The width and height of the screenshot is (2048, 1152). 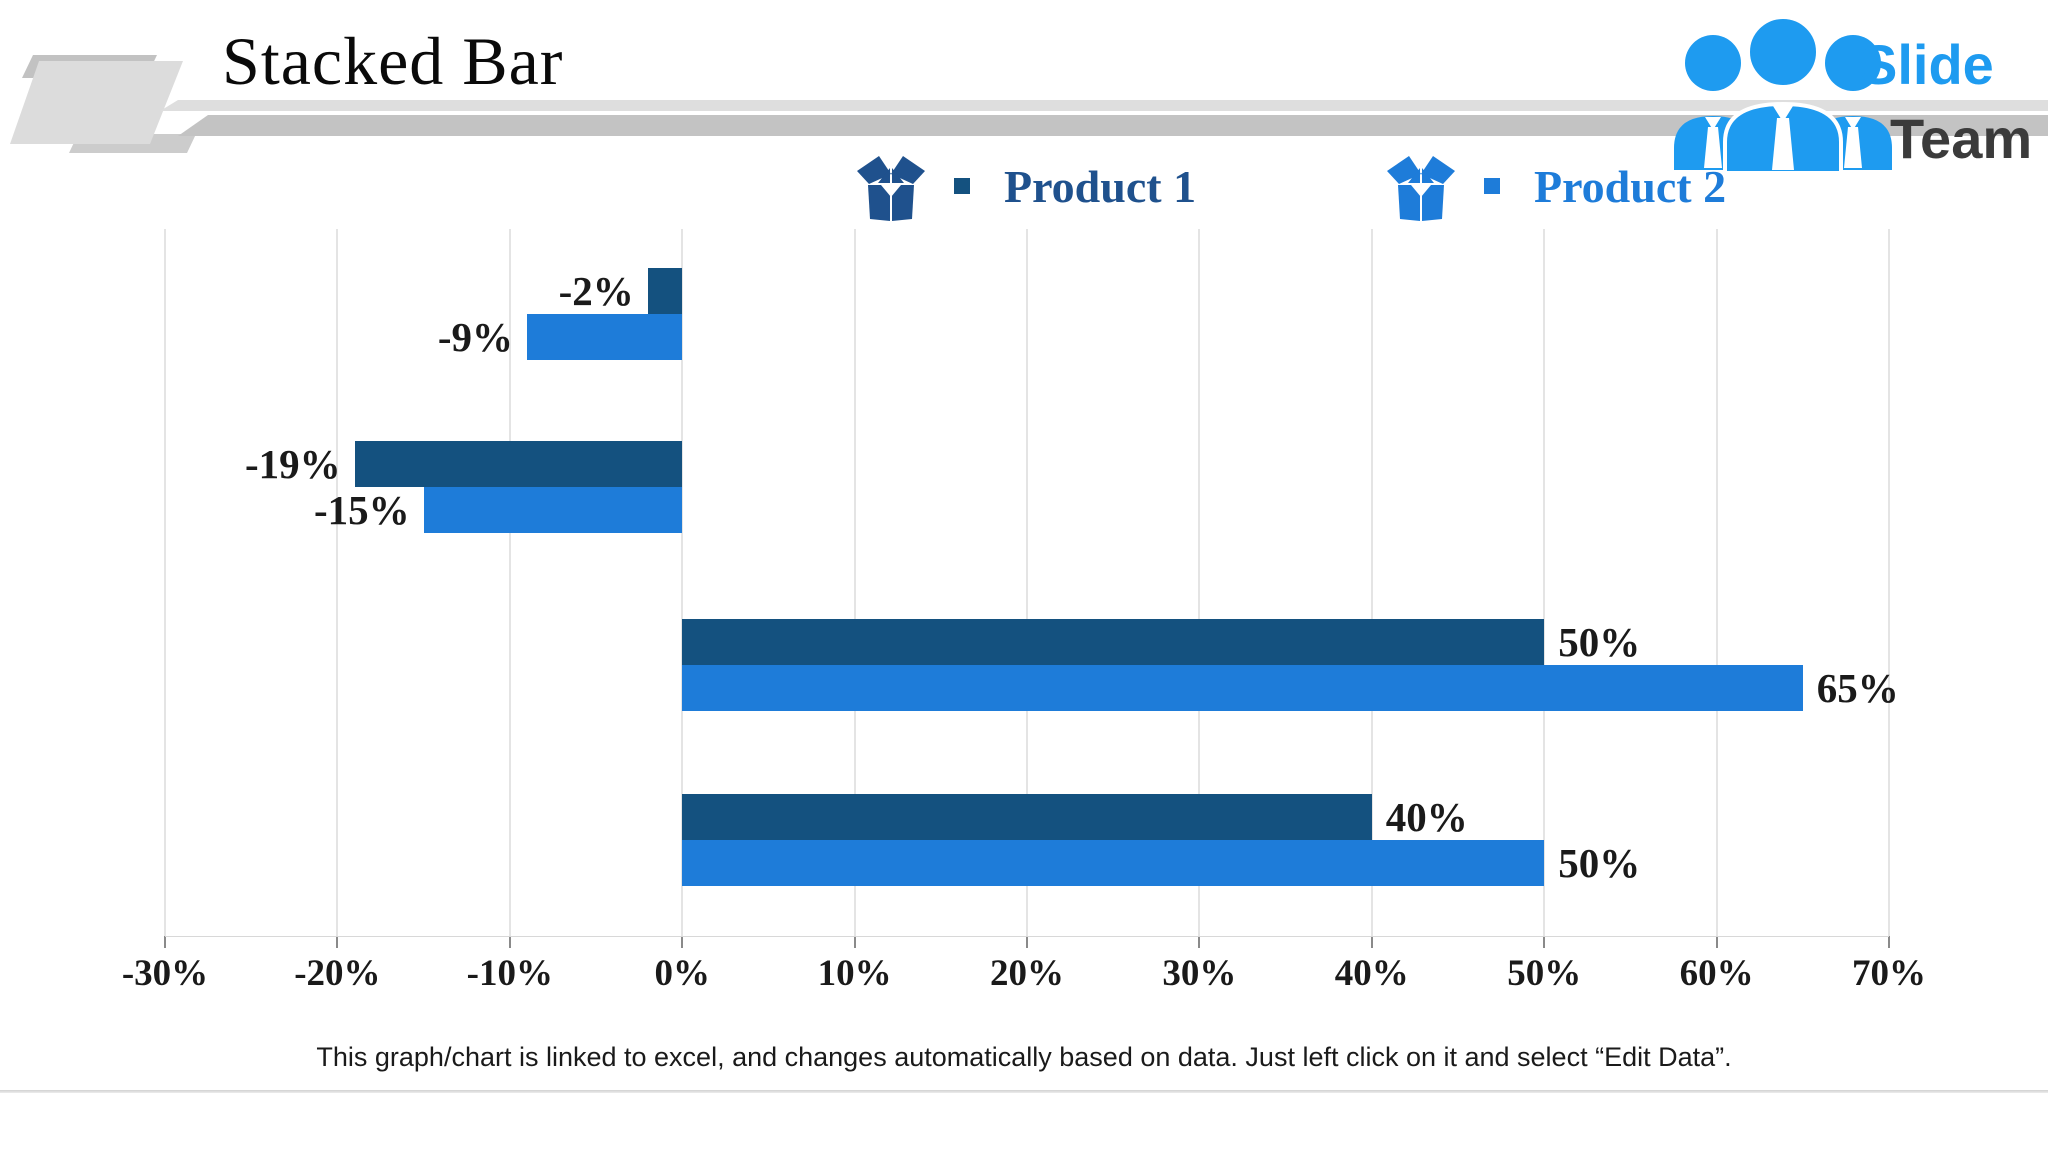 What do you see at coordinates (1100, 186) in the screenshot?
I see `legend-label-product-1: Product 1` at bounding box center [1100, 186].